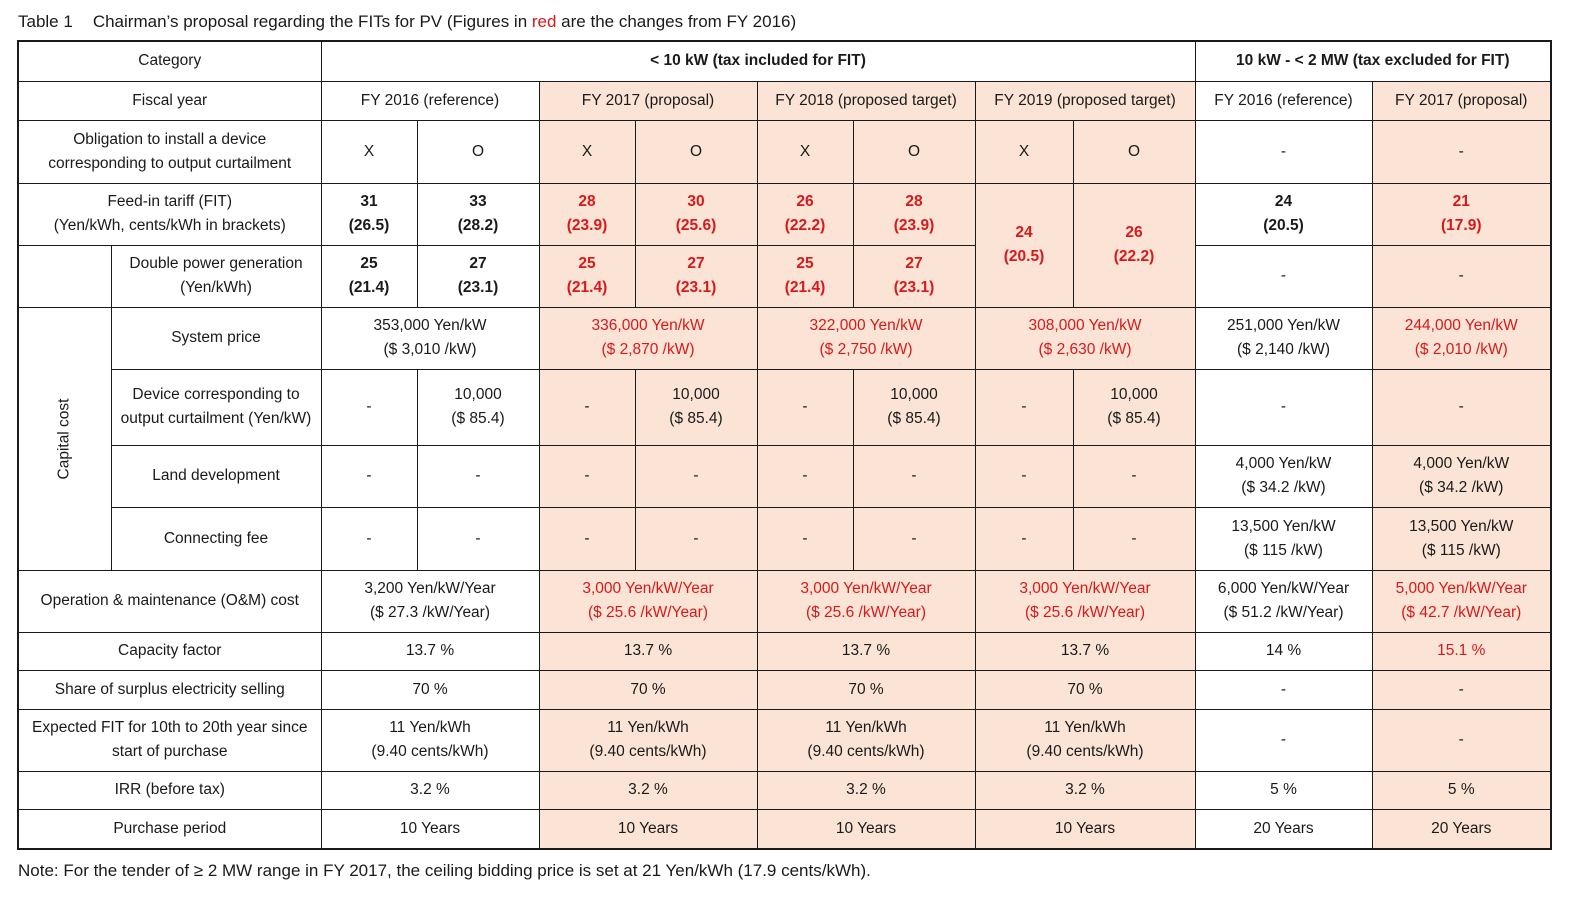 The height and width of the screenshot is (901, 1572). I want to click on capacity-factor-cell: 15.1 %, so click(1461, 651).